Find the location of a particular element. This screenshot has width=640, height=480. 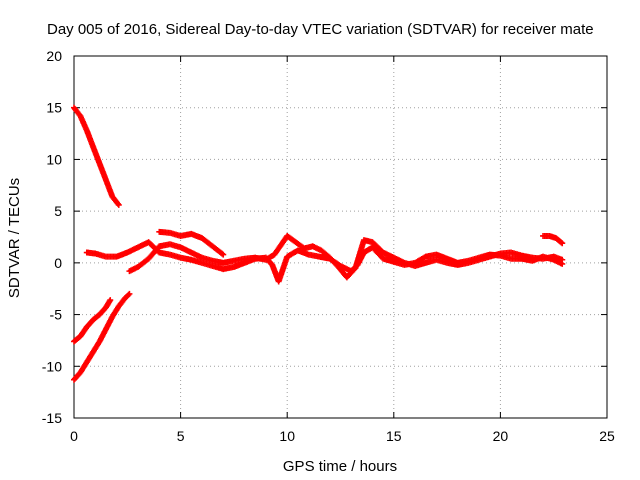

series-arc-lower-left-a is located at coordinates (92, 321).